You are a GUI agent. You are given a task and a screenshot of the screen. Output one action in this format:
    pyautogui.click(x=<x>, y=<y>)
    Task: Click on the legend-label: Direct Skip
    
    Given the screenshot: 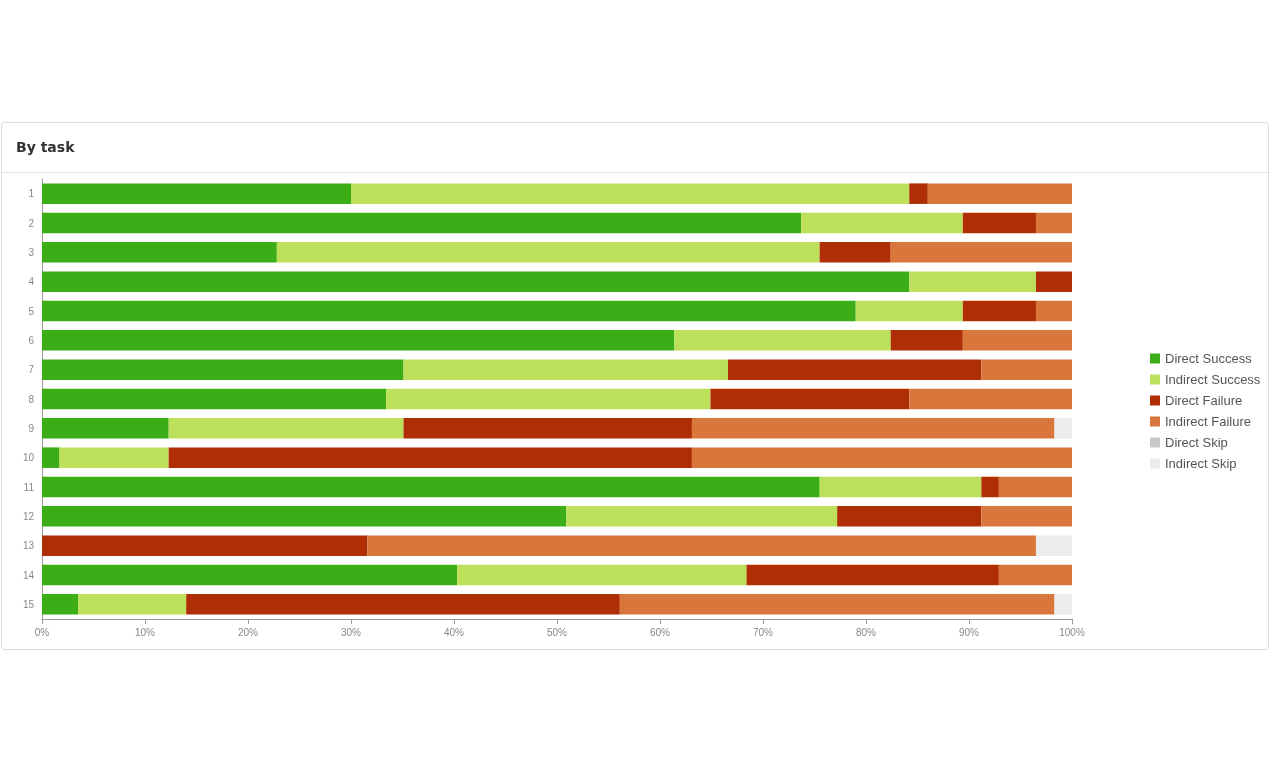 What is the action you would take?
    pyautogui.click(x=1196, y=442)
    